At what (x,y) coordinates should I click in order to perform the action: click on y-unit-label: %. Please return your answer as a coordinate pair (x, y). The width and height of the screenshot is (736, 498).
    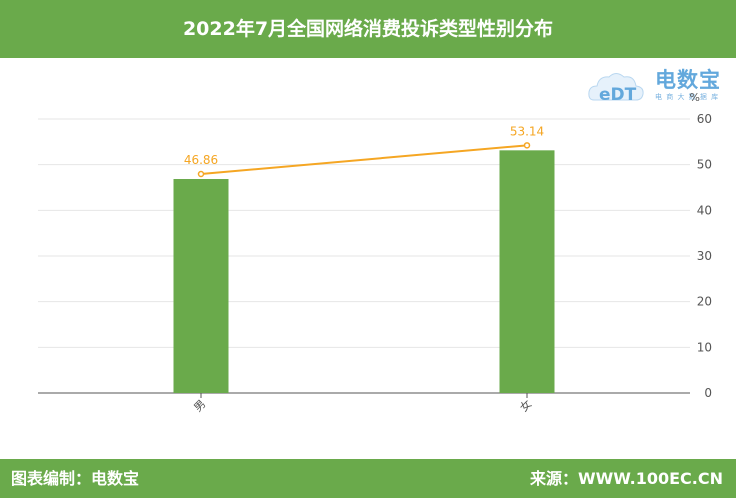
    Looking at the image, I should click on (695, 97).